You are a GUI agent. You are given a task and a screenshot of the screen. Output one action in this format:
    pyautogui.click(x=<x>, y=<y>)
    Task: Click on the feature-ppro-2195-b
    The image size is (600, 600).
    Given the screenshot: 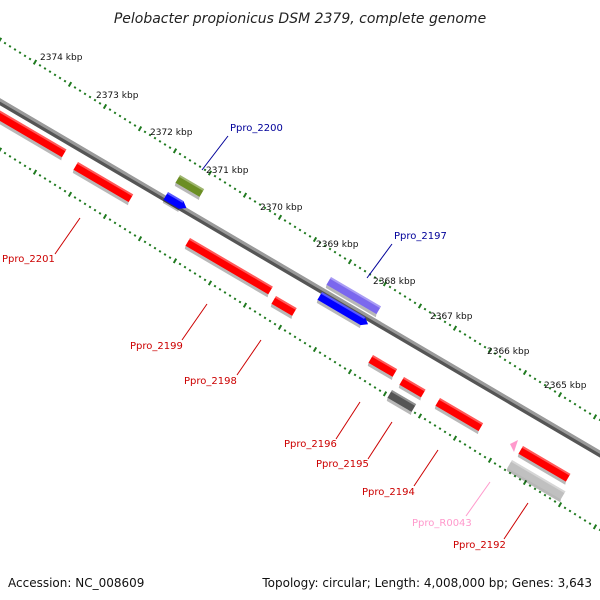 What is the action you would take?
    pyautogui.click(x=401, y=403)
    